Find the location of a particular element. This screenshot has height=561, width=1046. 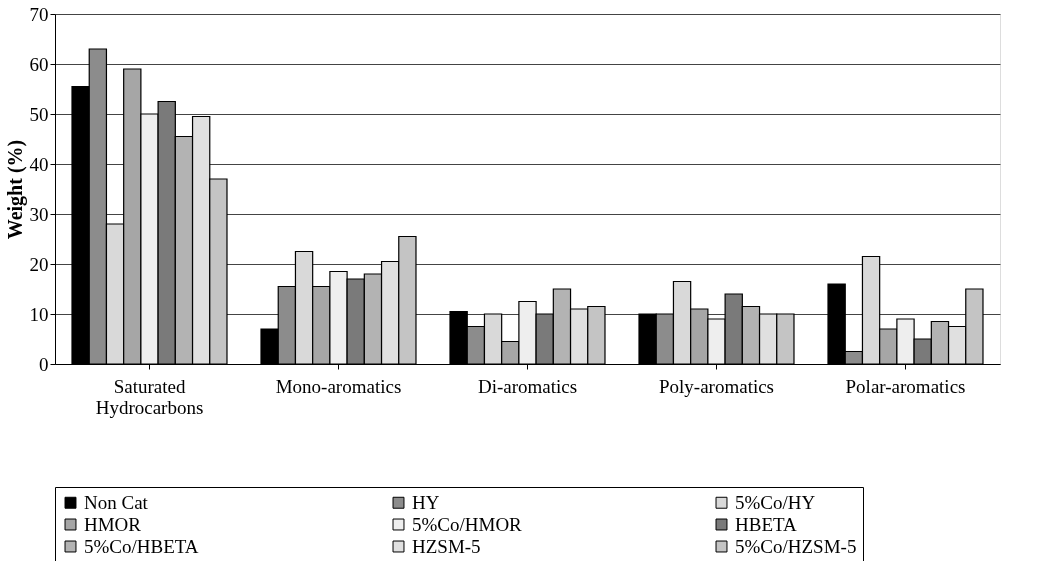

legend-label: HZSM-5 is located at coordinates (446, 546).